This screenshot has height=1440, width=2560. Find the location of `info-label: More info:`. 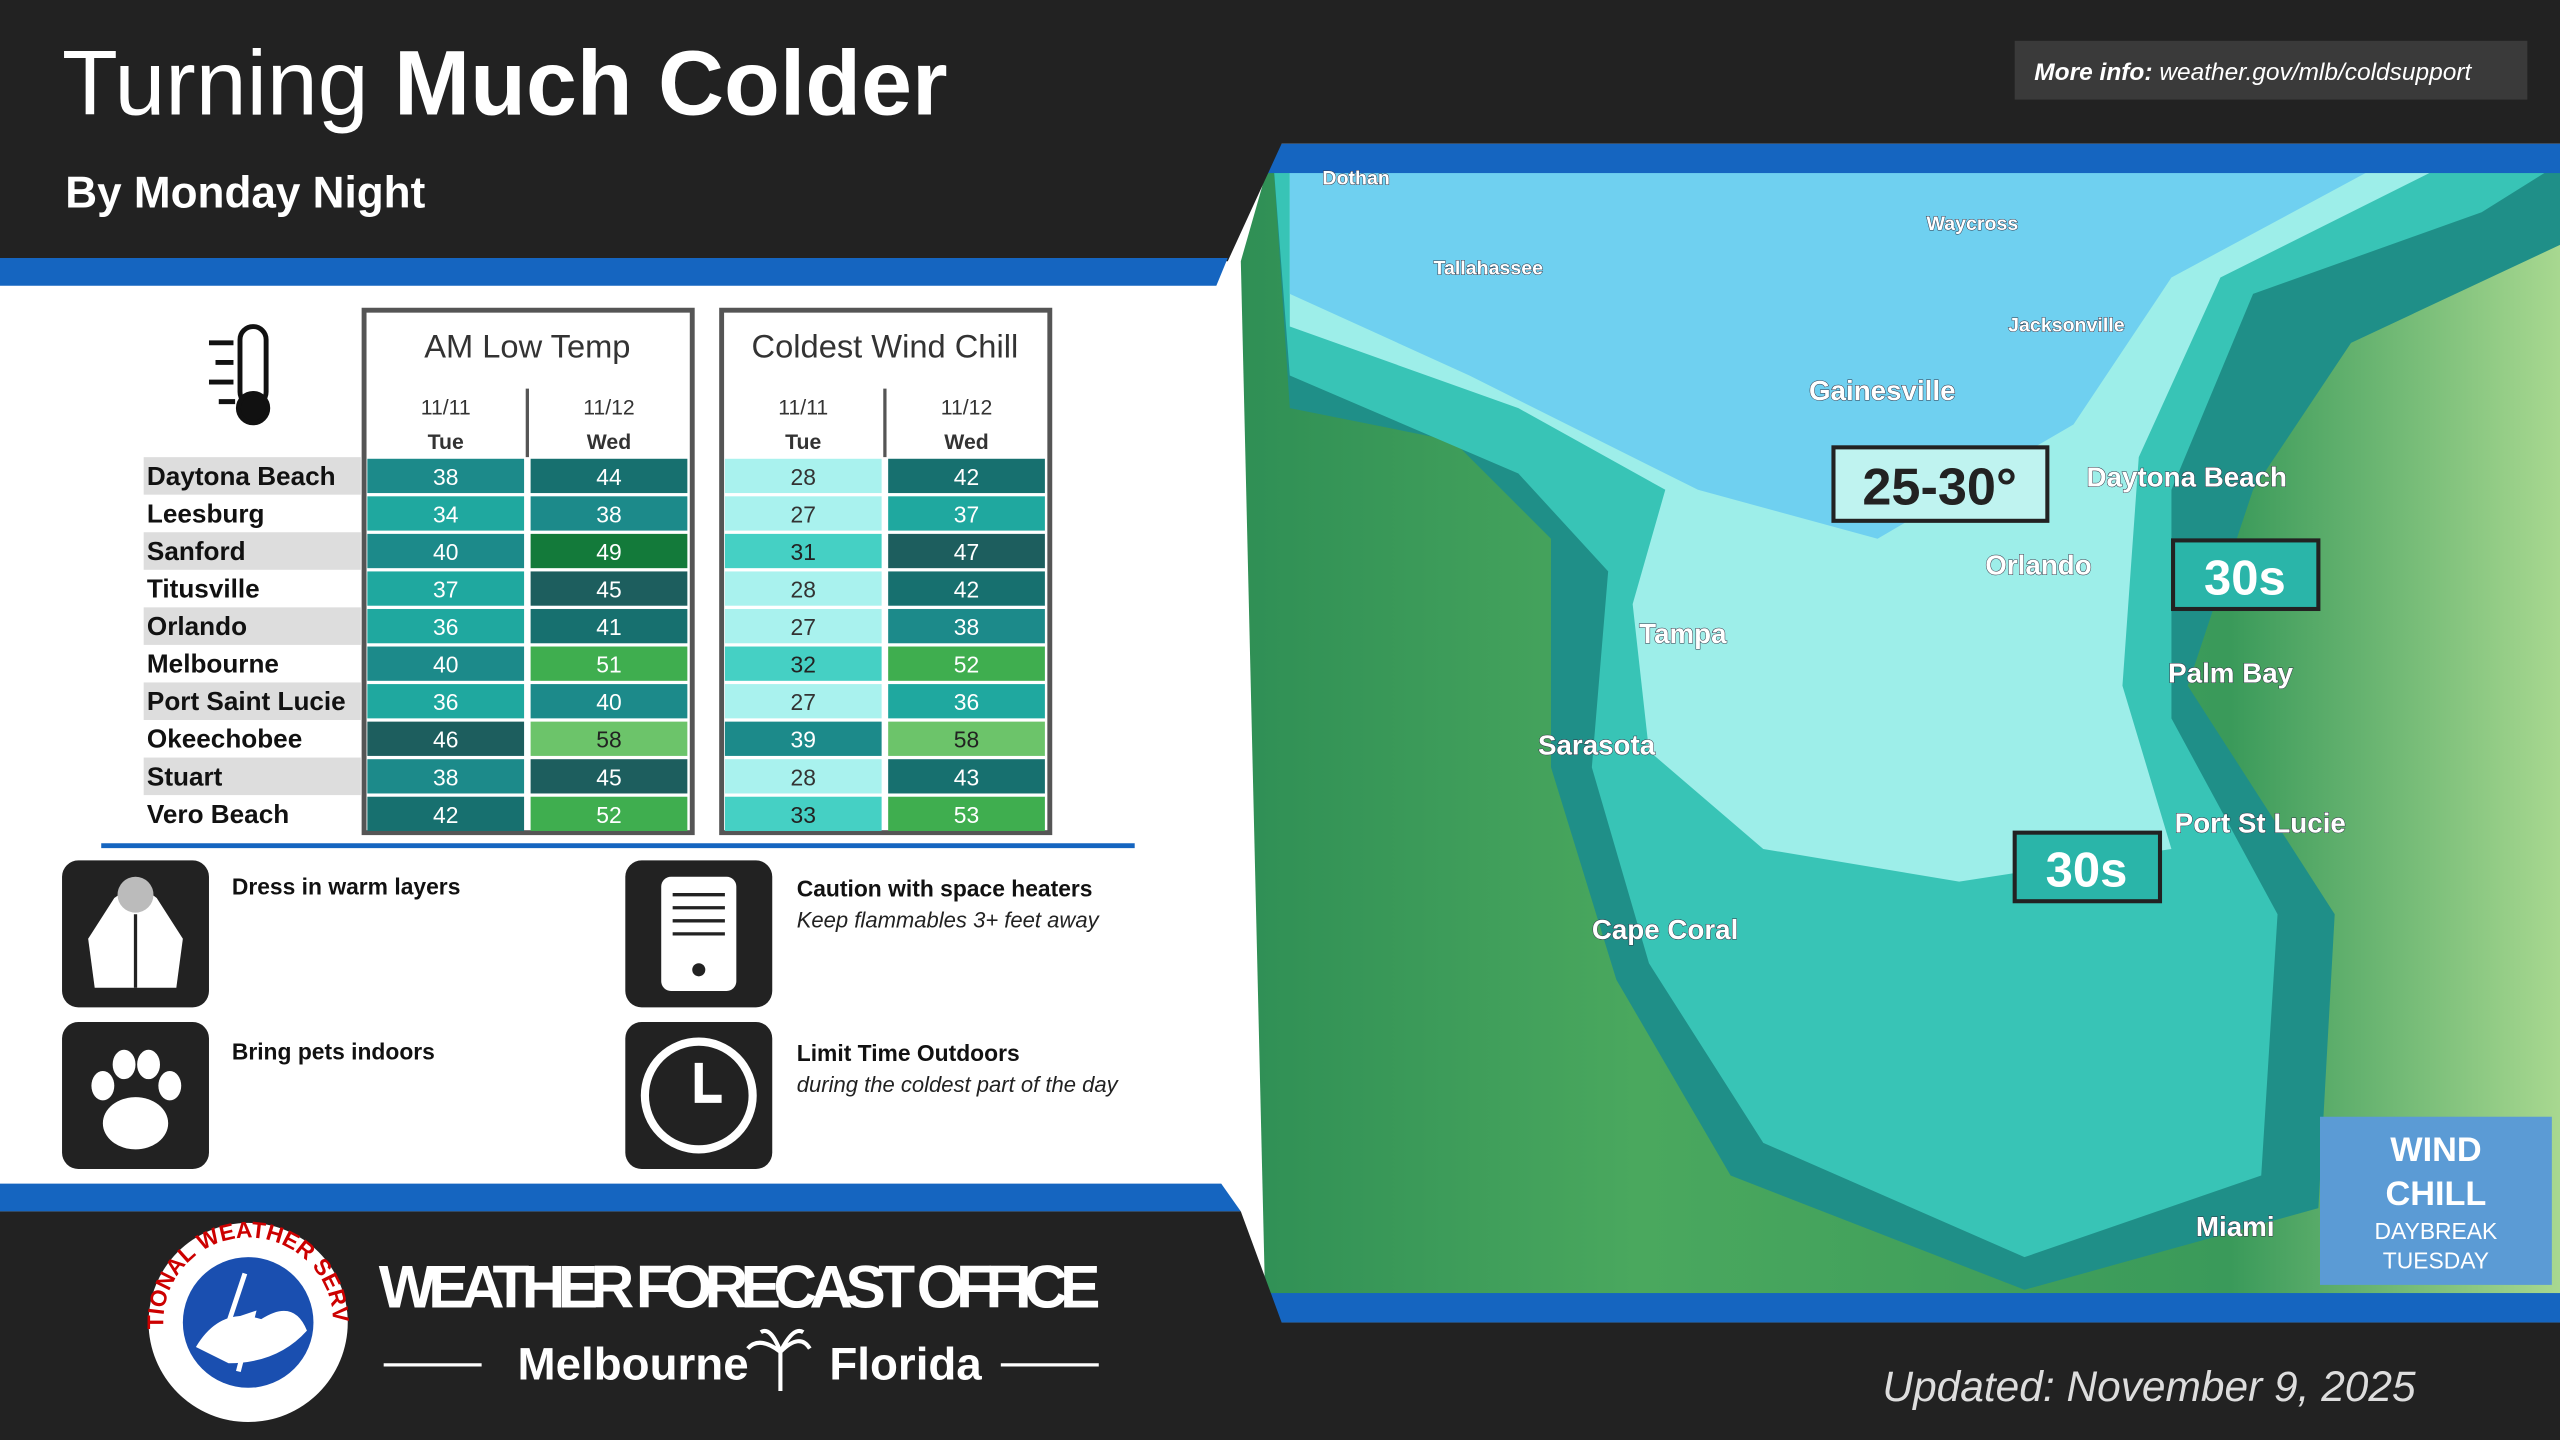

info-label: More info: is located at coordinates (2093, 72).